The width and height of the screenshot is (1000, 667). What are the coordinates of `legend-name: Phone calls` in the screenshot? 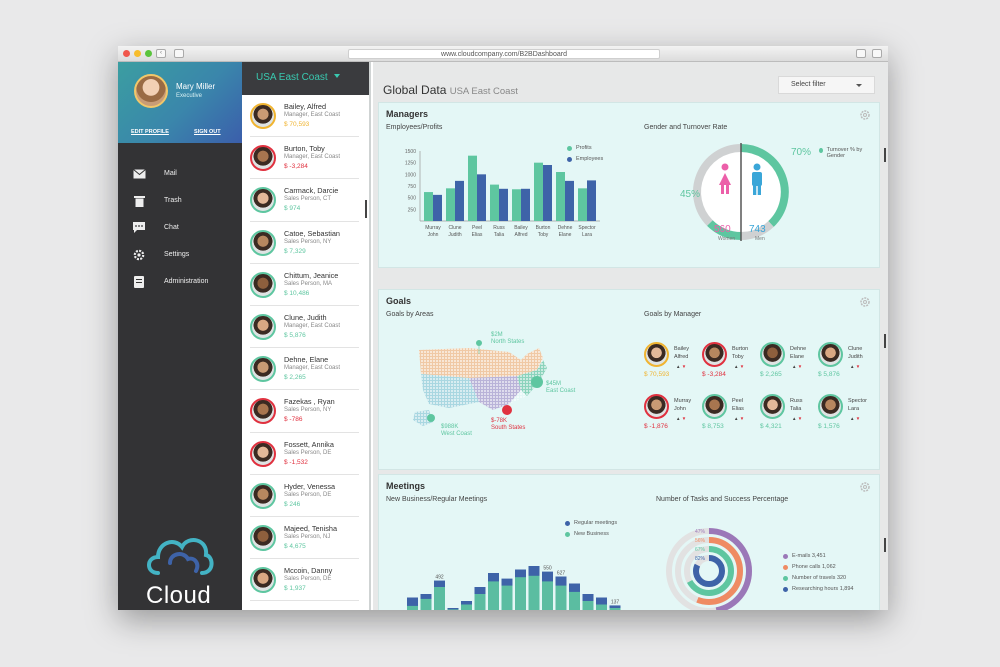 It's located at (806, 567).